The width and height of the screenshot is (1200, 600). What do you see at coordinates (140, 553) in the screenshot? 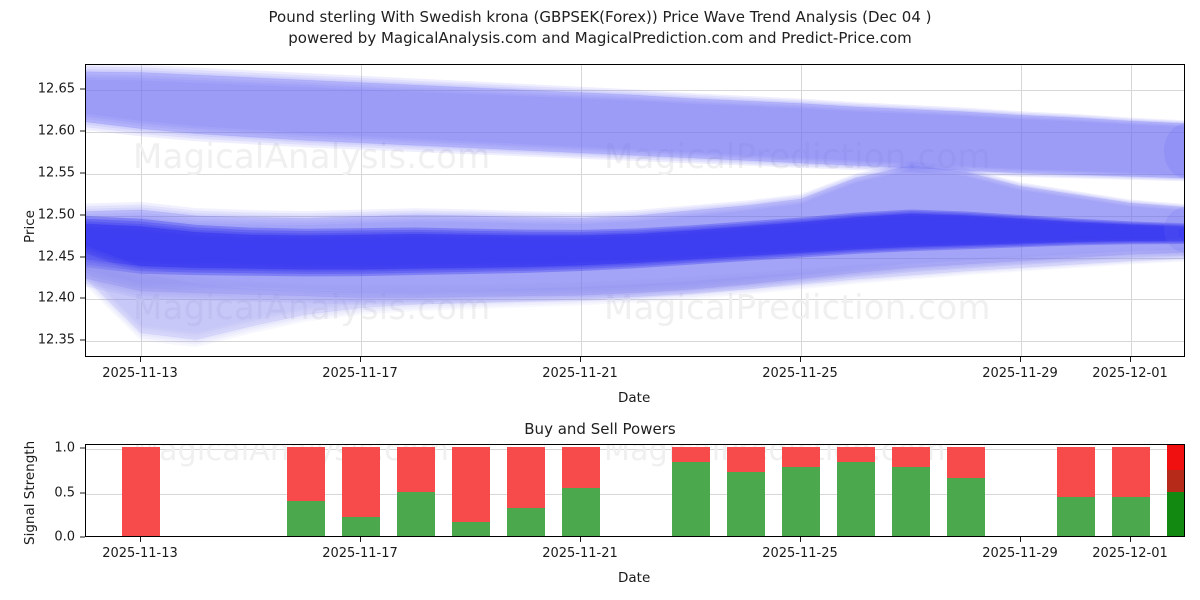
I see `power-x-tick-label: 2025-11-13` at bounding box center [140, 553].